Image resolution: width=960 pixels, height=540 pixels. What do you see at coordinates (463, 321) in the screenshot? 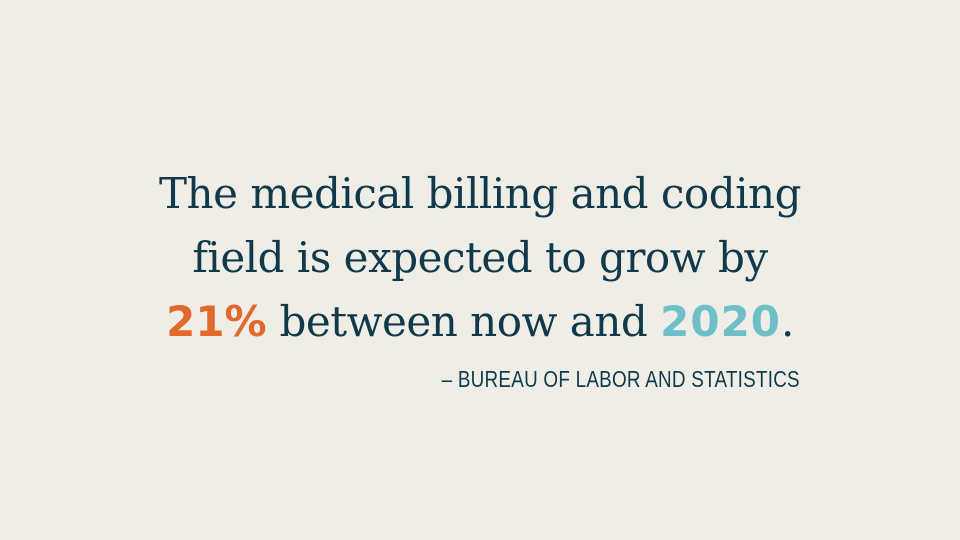
I see `quote-line-3-middle: between now and` at bounding box center [463, 321].